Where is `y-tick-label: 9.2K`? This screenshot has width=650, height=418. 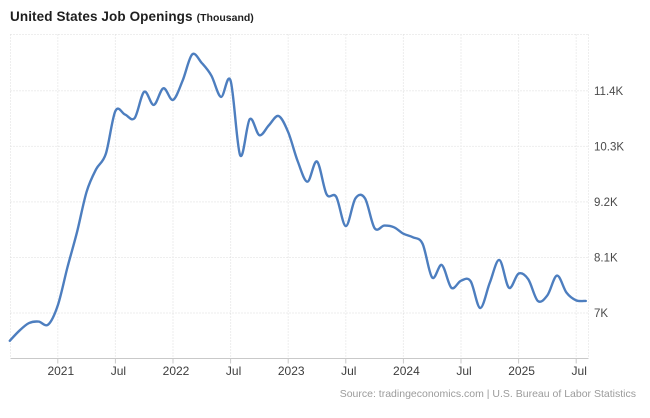
y-tick-label: 9.2K is located at coordinates (606, 203).